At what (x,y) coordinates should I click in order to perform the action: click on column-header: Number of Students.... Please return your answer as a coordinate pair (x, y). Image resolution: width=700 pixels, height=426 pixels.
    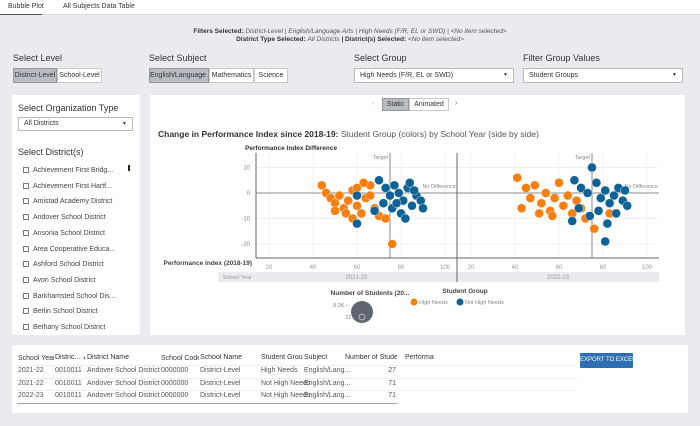
    Looking at the image, I should click on (371, 357).